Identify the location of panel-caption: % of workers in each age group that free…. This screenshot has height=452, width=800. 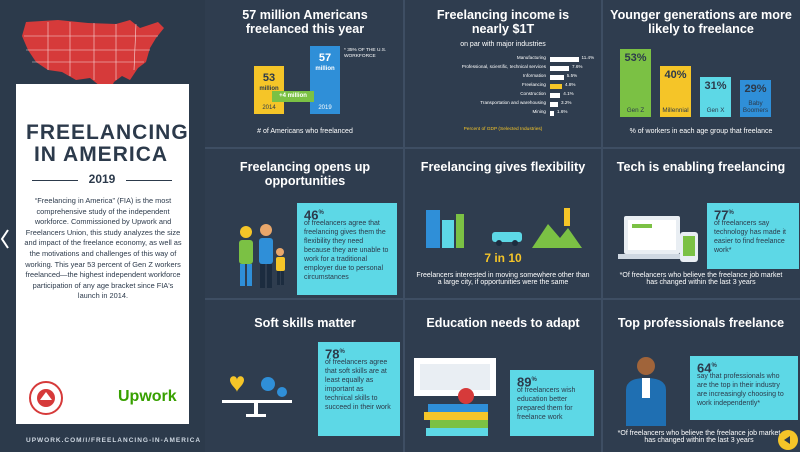
(701, 131).